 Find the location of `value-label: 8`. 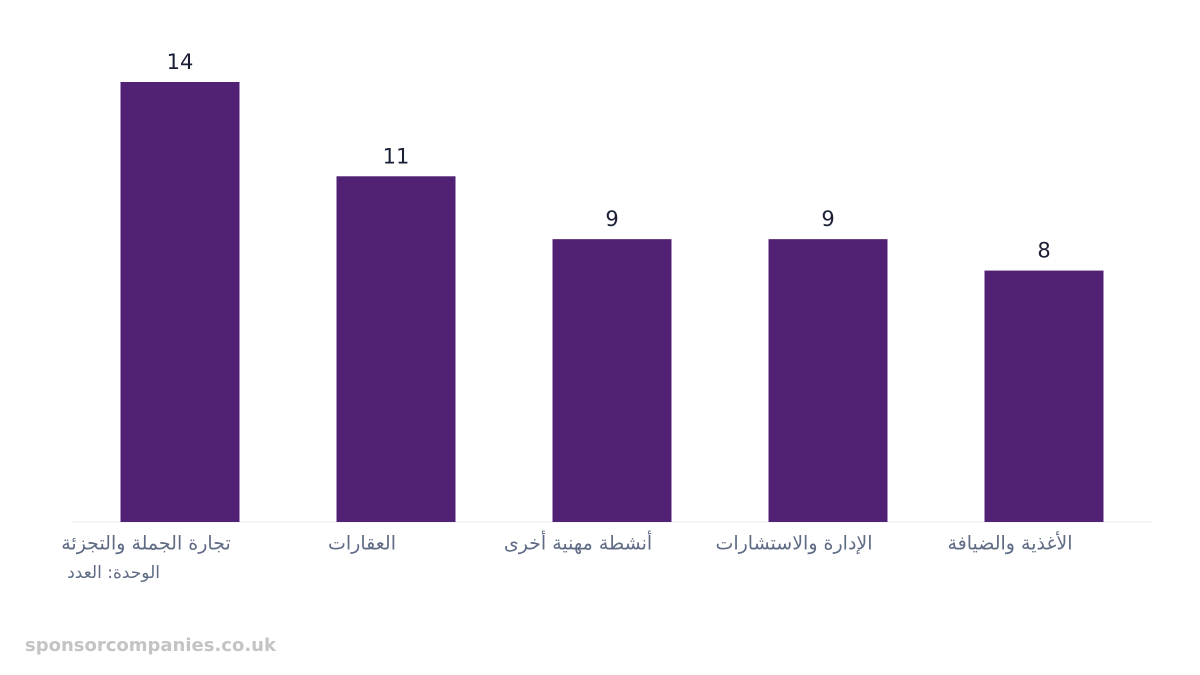

value-label: 8 is located at coordinates (1043, 251).